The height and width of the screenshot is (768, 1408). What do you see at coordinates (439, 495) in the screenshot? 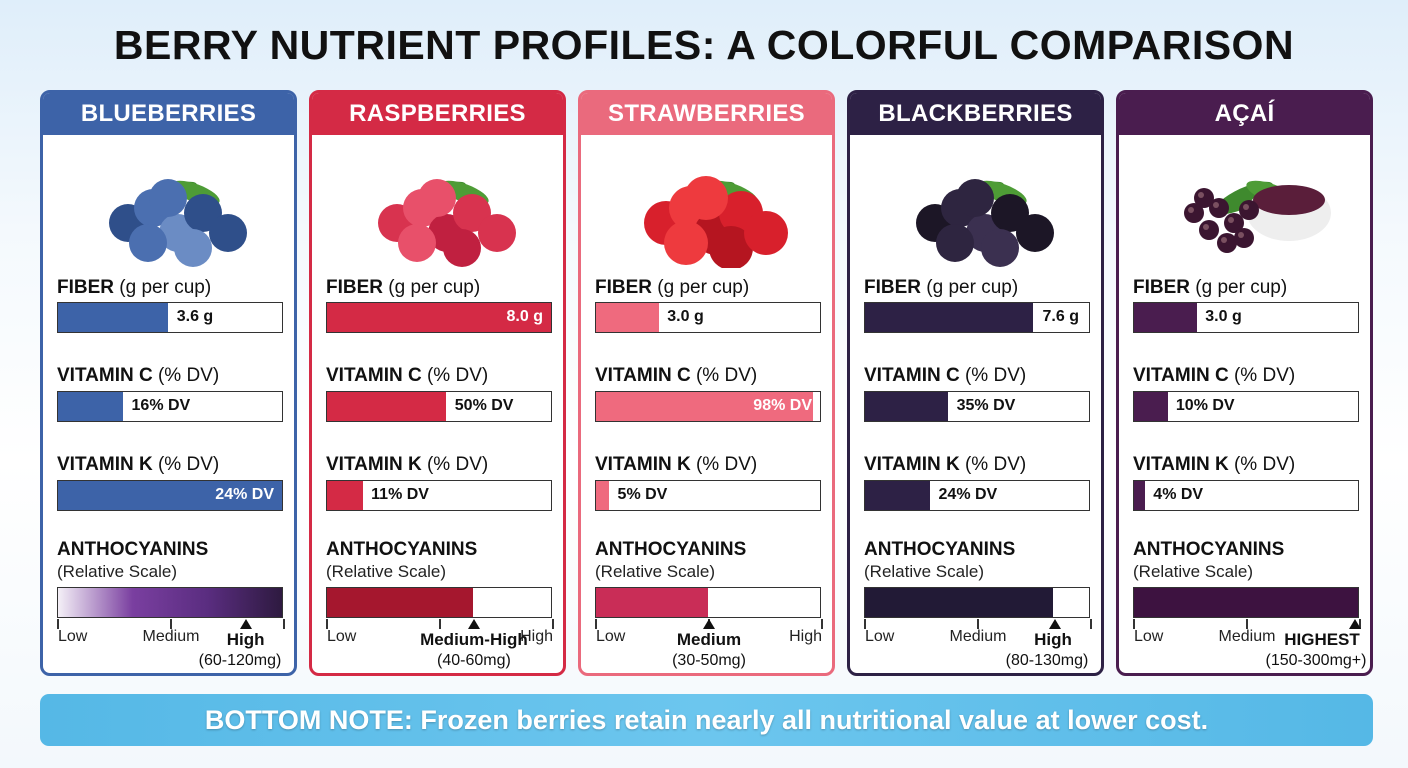
I see `vitamin-k-bar: 11% DV` at bounding box center [439, 495].